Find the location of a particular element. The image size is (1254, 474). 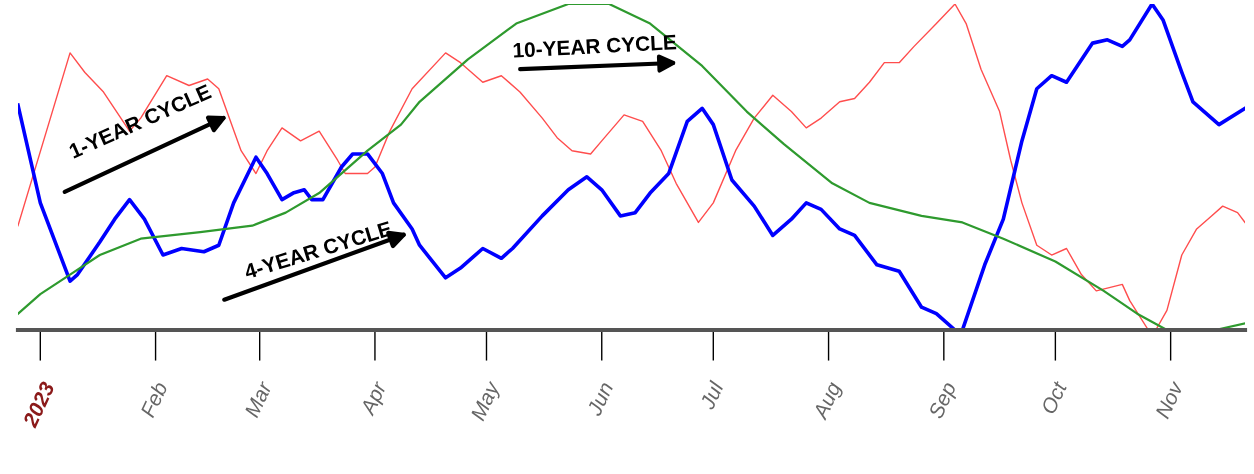

x-tick-label: 2023 is located at coordinates (39, 404).